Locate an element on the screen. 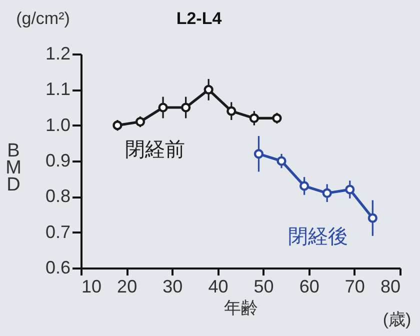 The width and height of the screenshot is (420, 336). x-tick-label: 30 is located at coordinates (172, 286).